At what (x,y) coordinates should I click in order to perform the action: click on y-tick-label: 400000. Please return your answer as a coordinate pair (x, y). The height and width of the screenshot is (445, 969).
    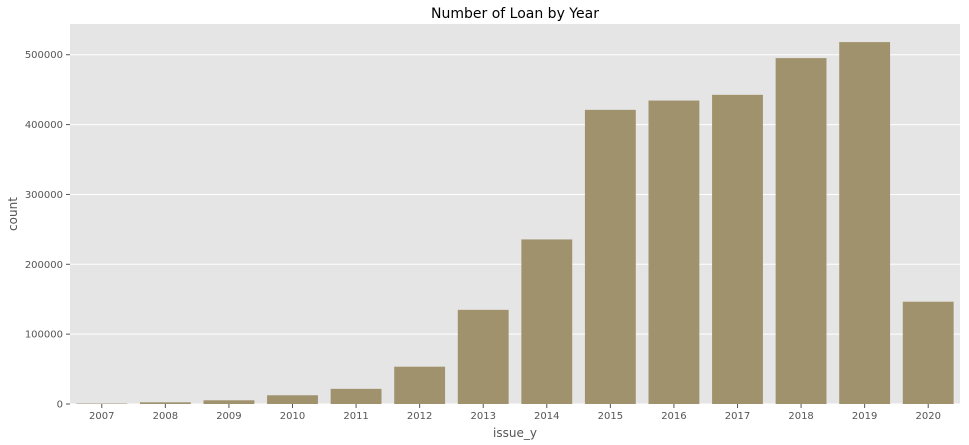
    Looking at the image, I should click on (44, 125).